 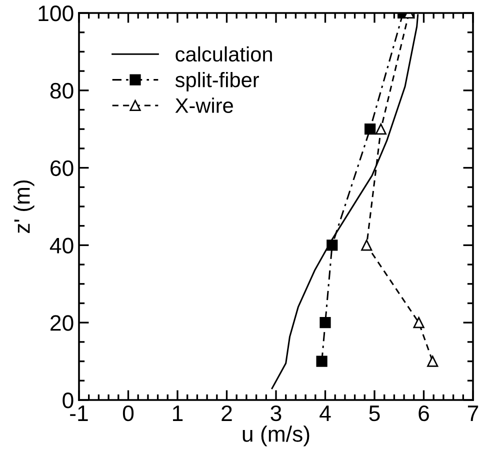 I want to click on legend-label: X-wire, so click(x=204, y=105).